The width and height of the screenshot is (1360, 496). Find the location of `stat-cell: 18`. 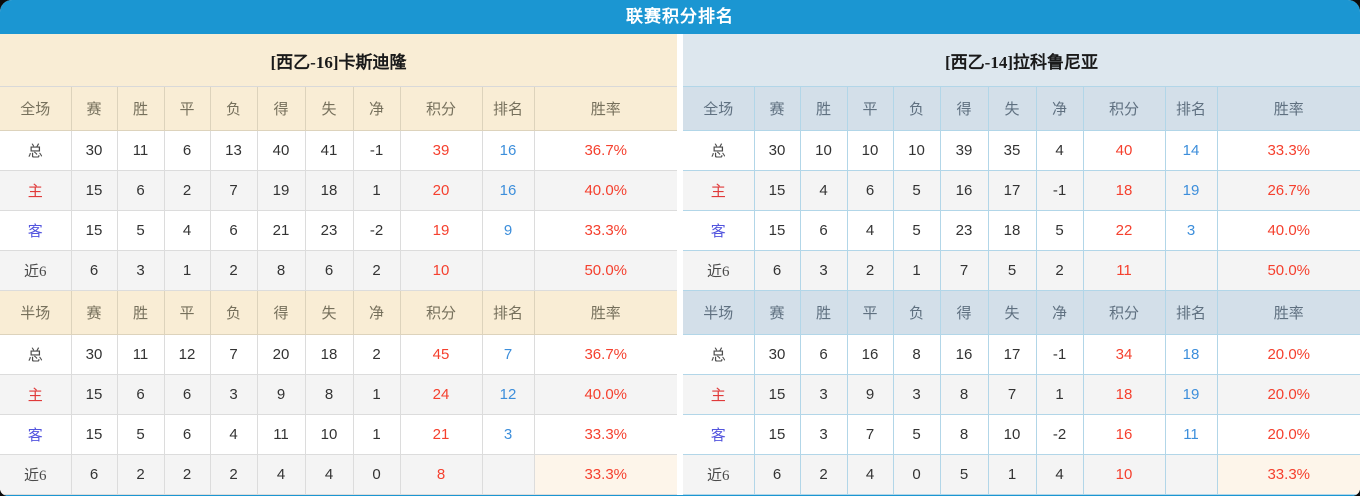

stat-cell: 18 is located at coordinates (1012, 230).